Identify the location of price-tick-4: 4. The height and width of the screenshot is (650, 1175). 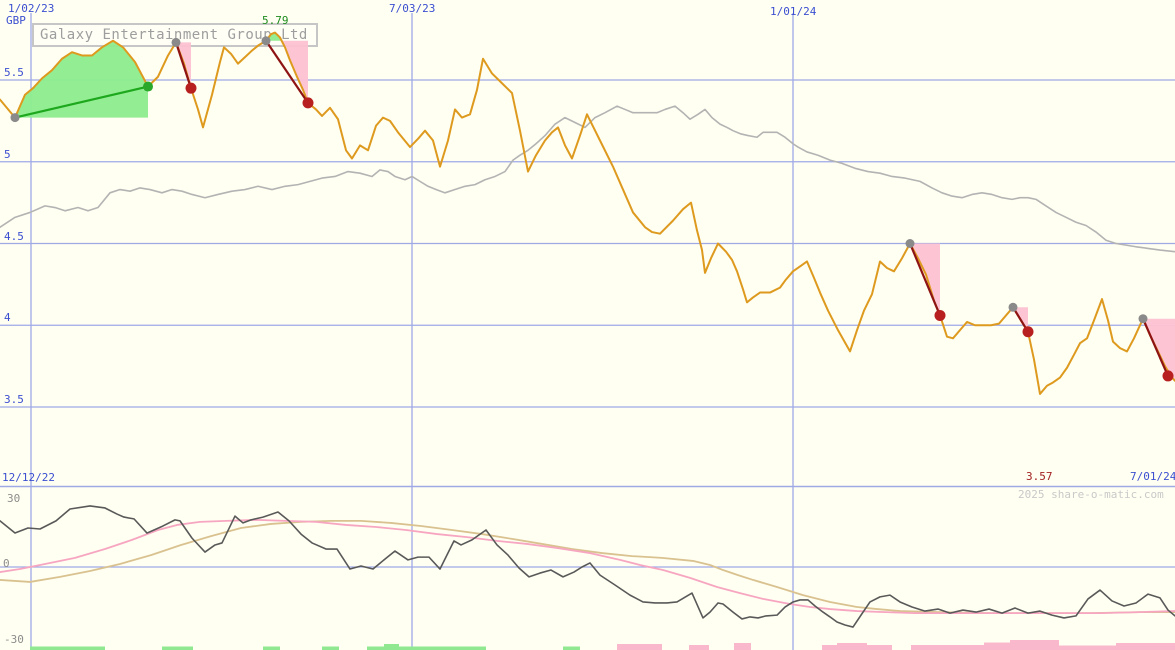
(7, 317).